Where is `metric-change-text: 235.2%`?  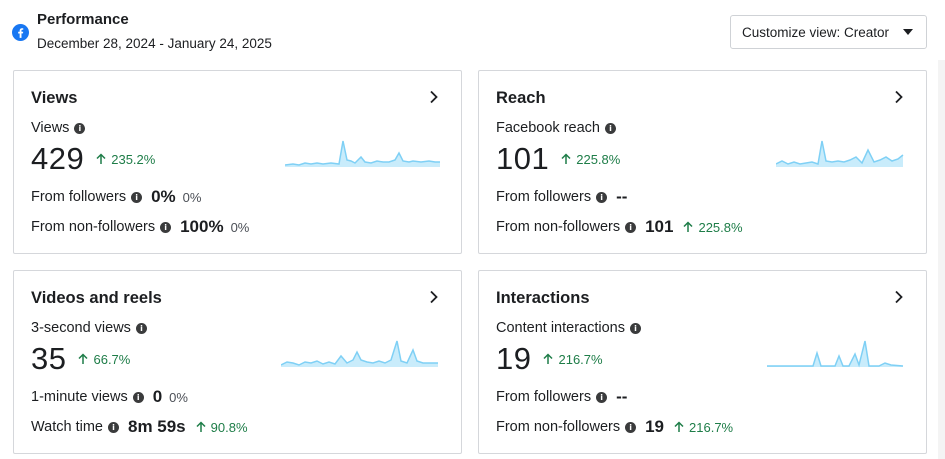
metric-change-text: 235.2% is located at coordinates (133, 159).